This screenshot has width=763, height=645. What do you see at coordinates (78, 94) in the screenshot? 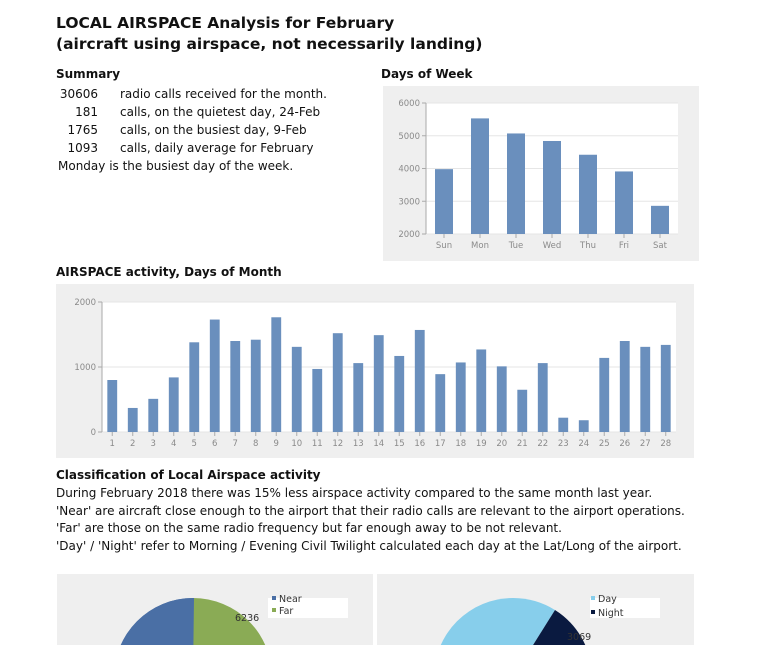
I see `summary-value: 30606` at bounding box center [78, 94].